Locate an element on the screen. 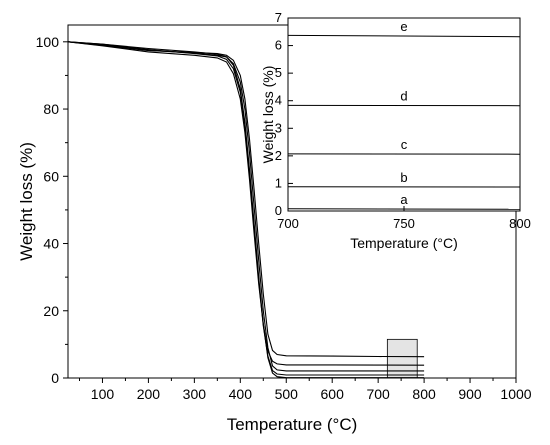  main-x-tick-label: 800 is located at coordinates (424, 394).